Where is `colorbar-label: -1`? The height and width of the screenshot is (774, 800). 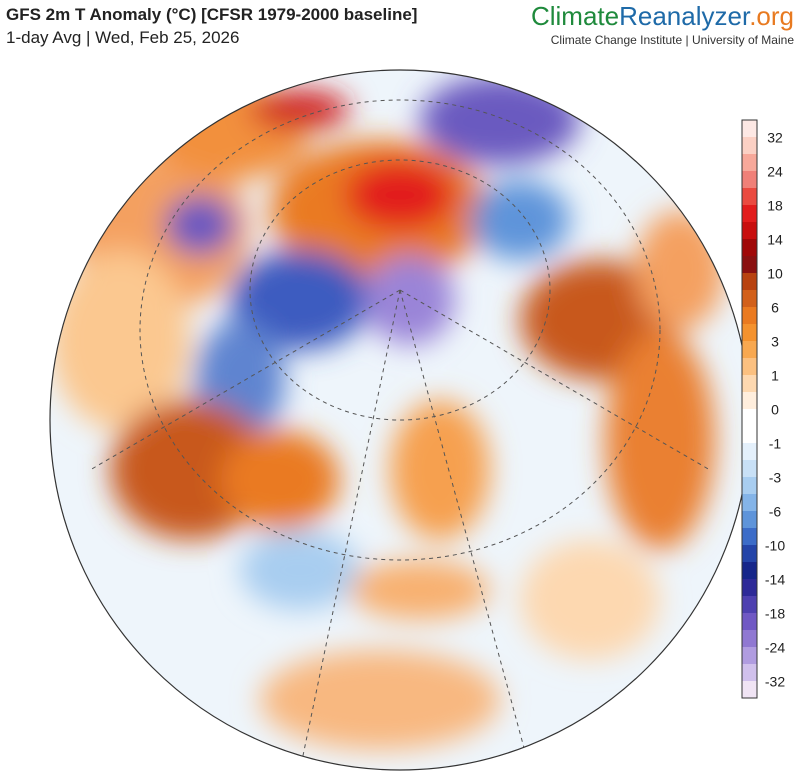
colorbar-label: -1 is located at coordinates (775, 444).